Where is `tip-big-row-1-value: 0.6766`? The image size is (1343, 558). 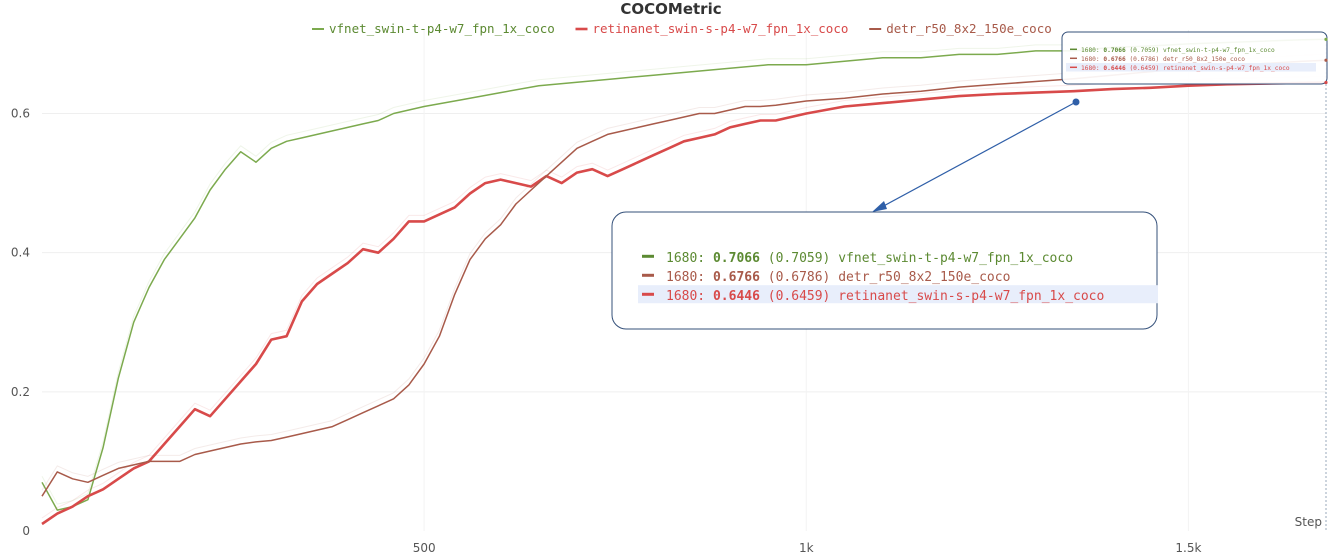 tip-big-row-1-value: 0.6766 is located at coordinates (732, 277).